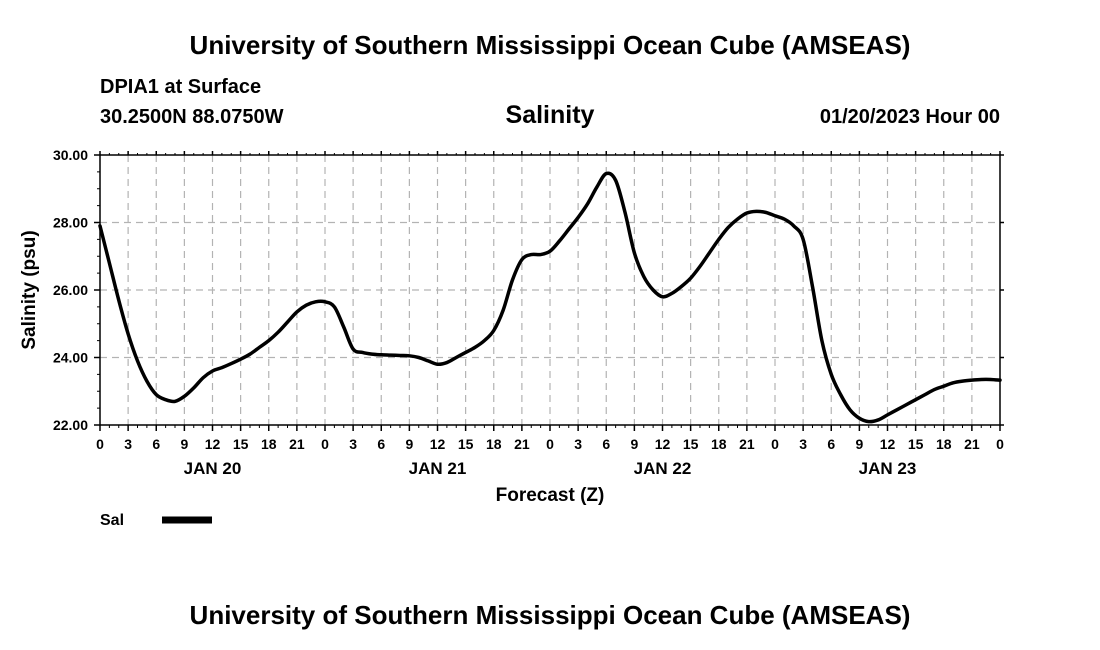 This screenshot has width=1100, height=650. What do you see at coordinates (663, 468) in the screenshot?
I see `day-label: JAN 22` at bounding box center [663, 468].